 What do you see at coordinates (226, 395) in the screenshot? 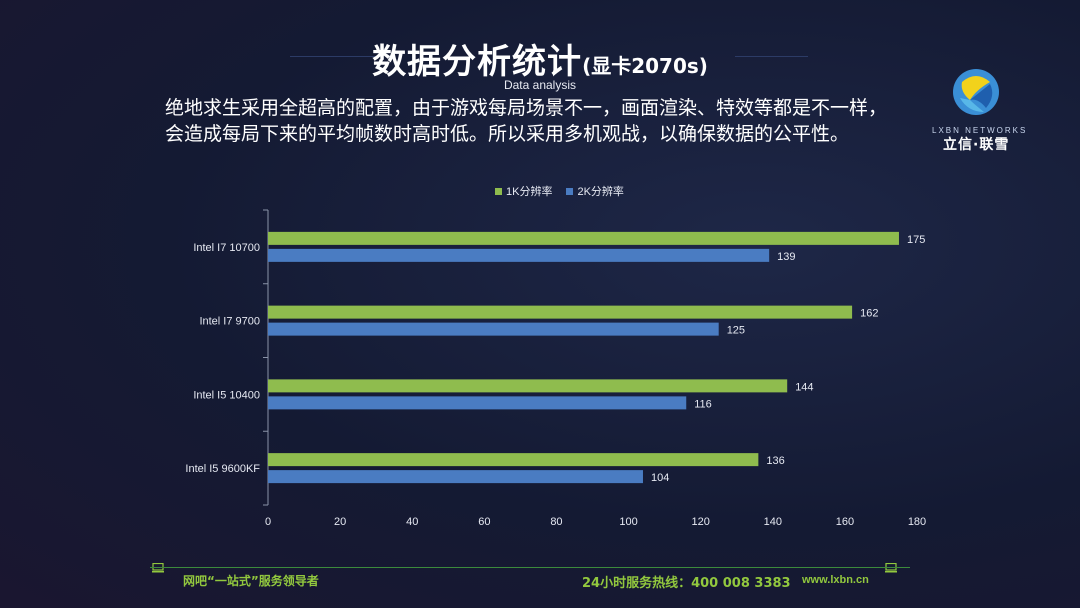
I see `category-label: Intel I5 10400` at bounding box center [226, 395].